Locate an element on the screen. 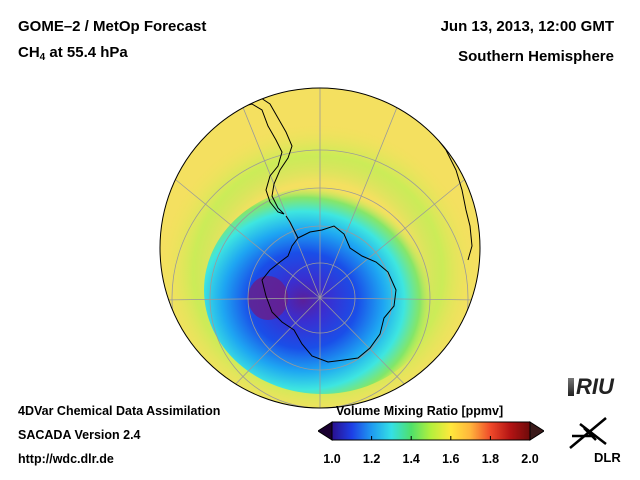 Image resolution: width=640 pixels, height=480 pixels. riu-logo-text: RIU is located at coordinates (595, 386).